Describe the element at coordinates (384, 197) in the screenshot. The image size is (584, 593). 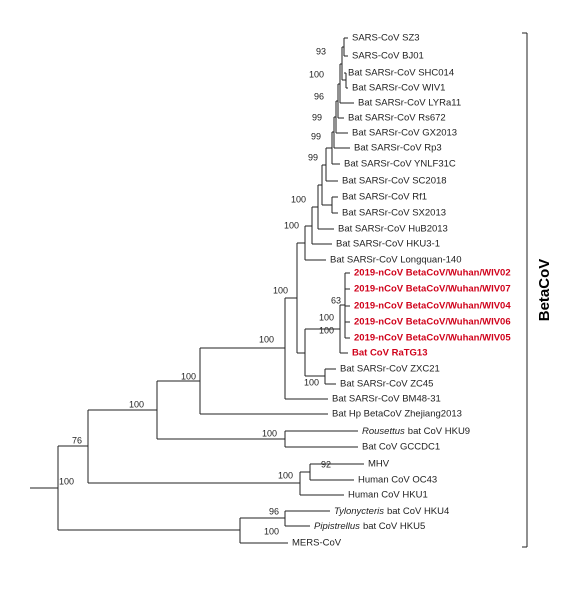
I see `leaf-label: Bat SARSr-CoV Rf1` at that location.